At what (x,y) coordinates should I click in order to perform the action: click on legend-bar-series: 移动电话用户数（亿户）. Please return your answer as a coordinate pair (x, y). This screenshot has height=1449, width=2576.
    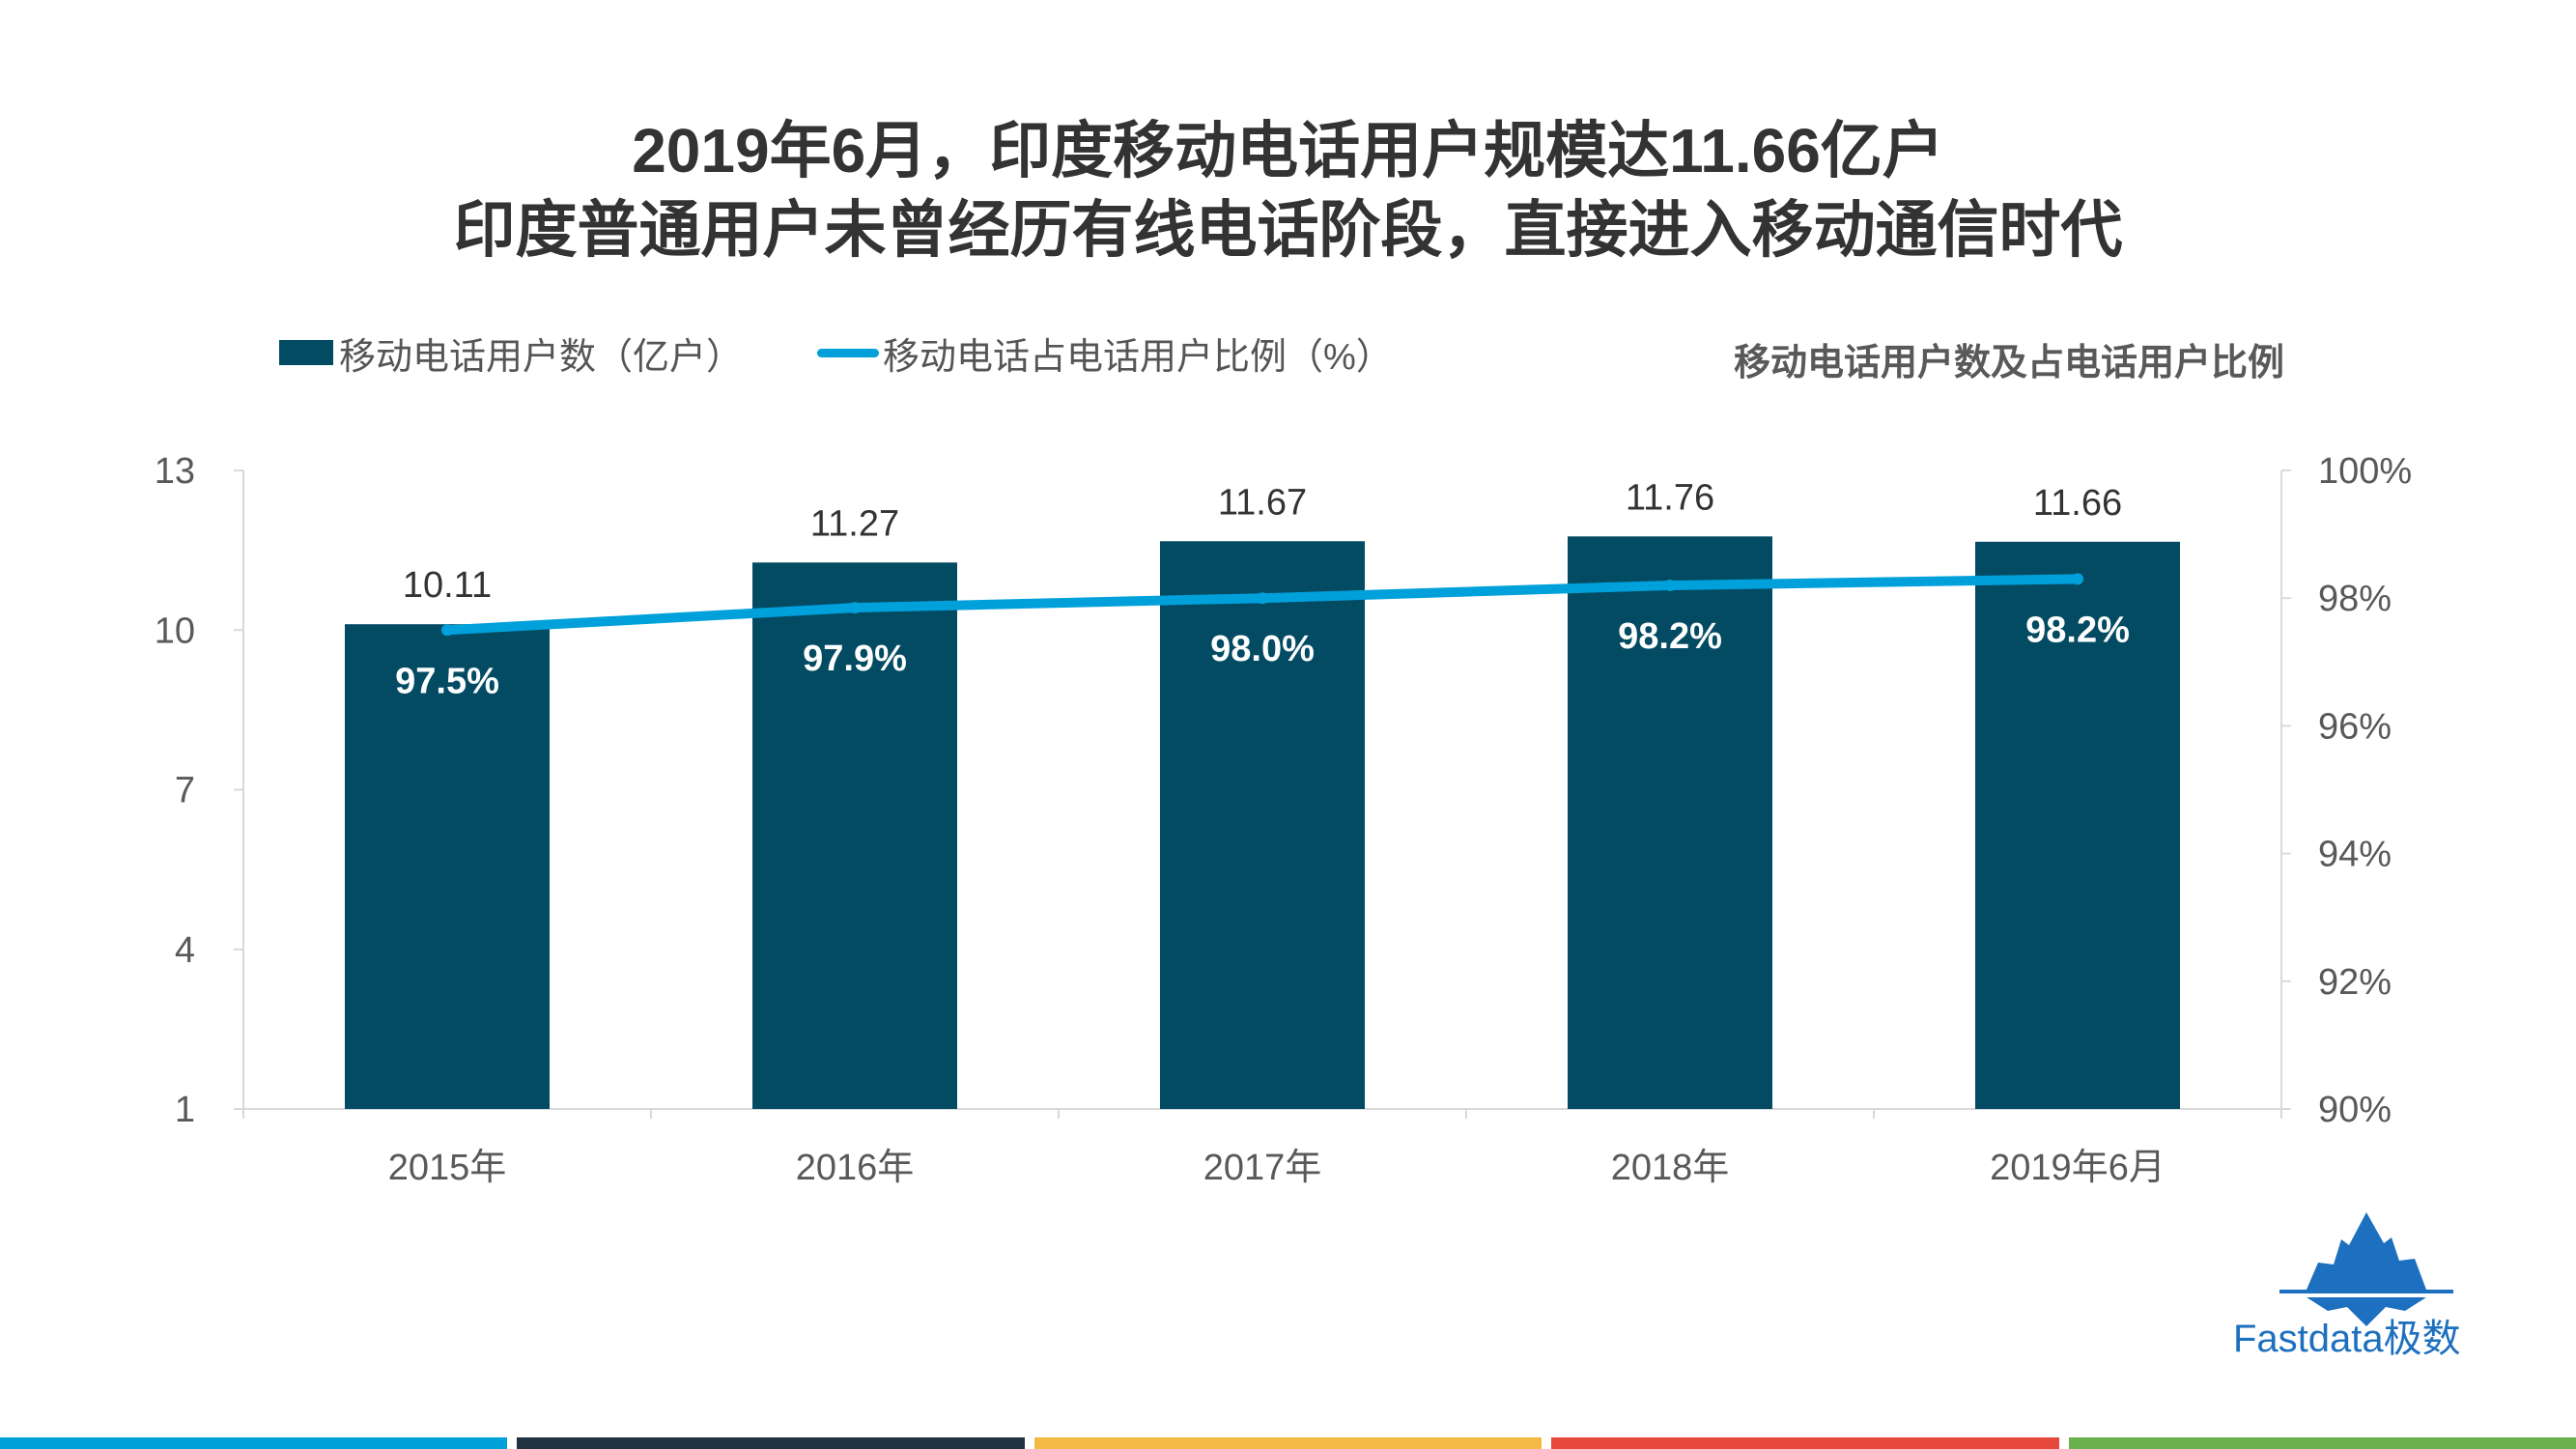
    Looking at the image, I should click on (511, 353).